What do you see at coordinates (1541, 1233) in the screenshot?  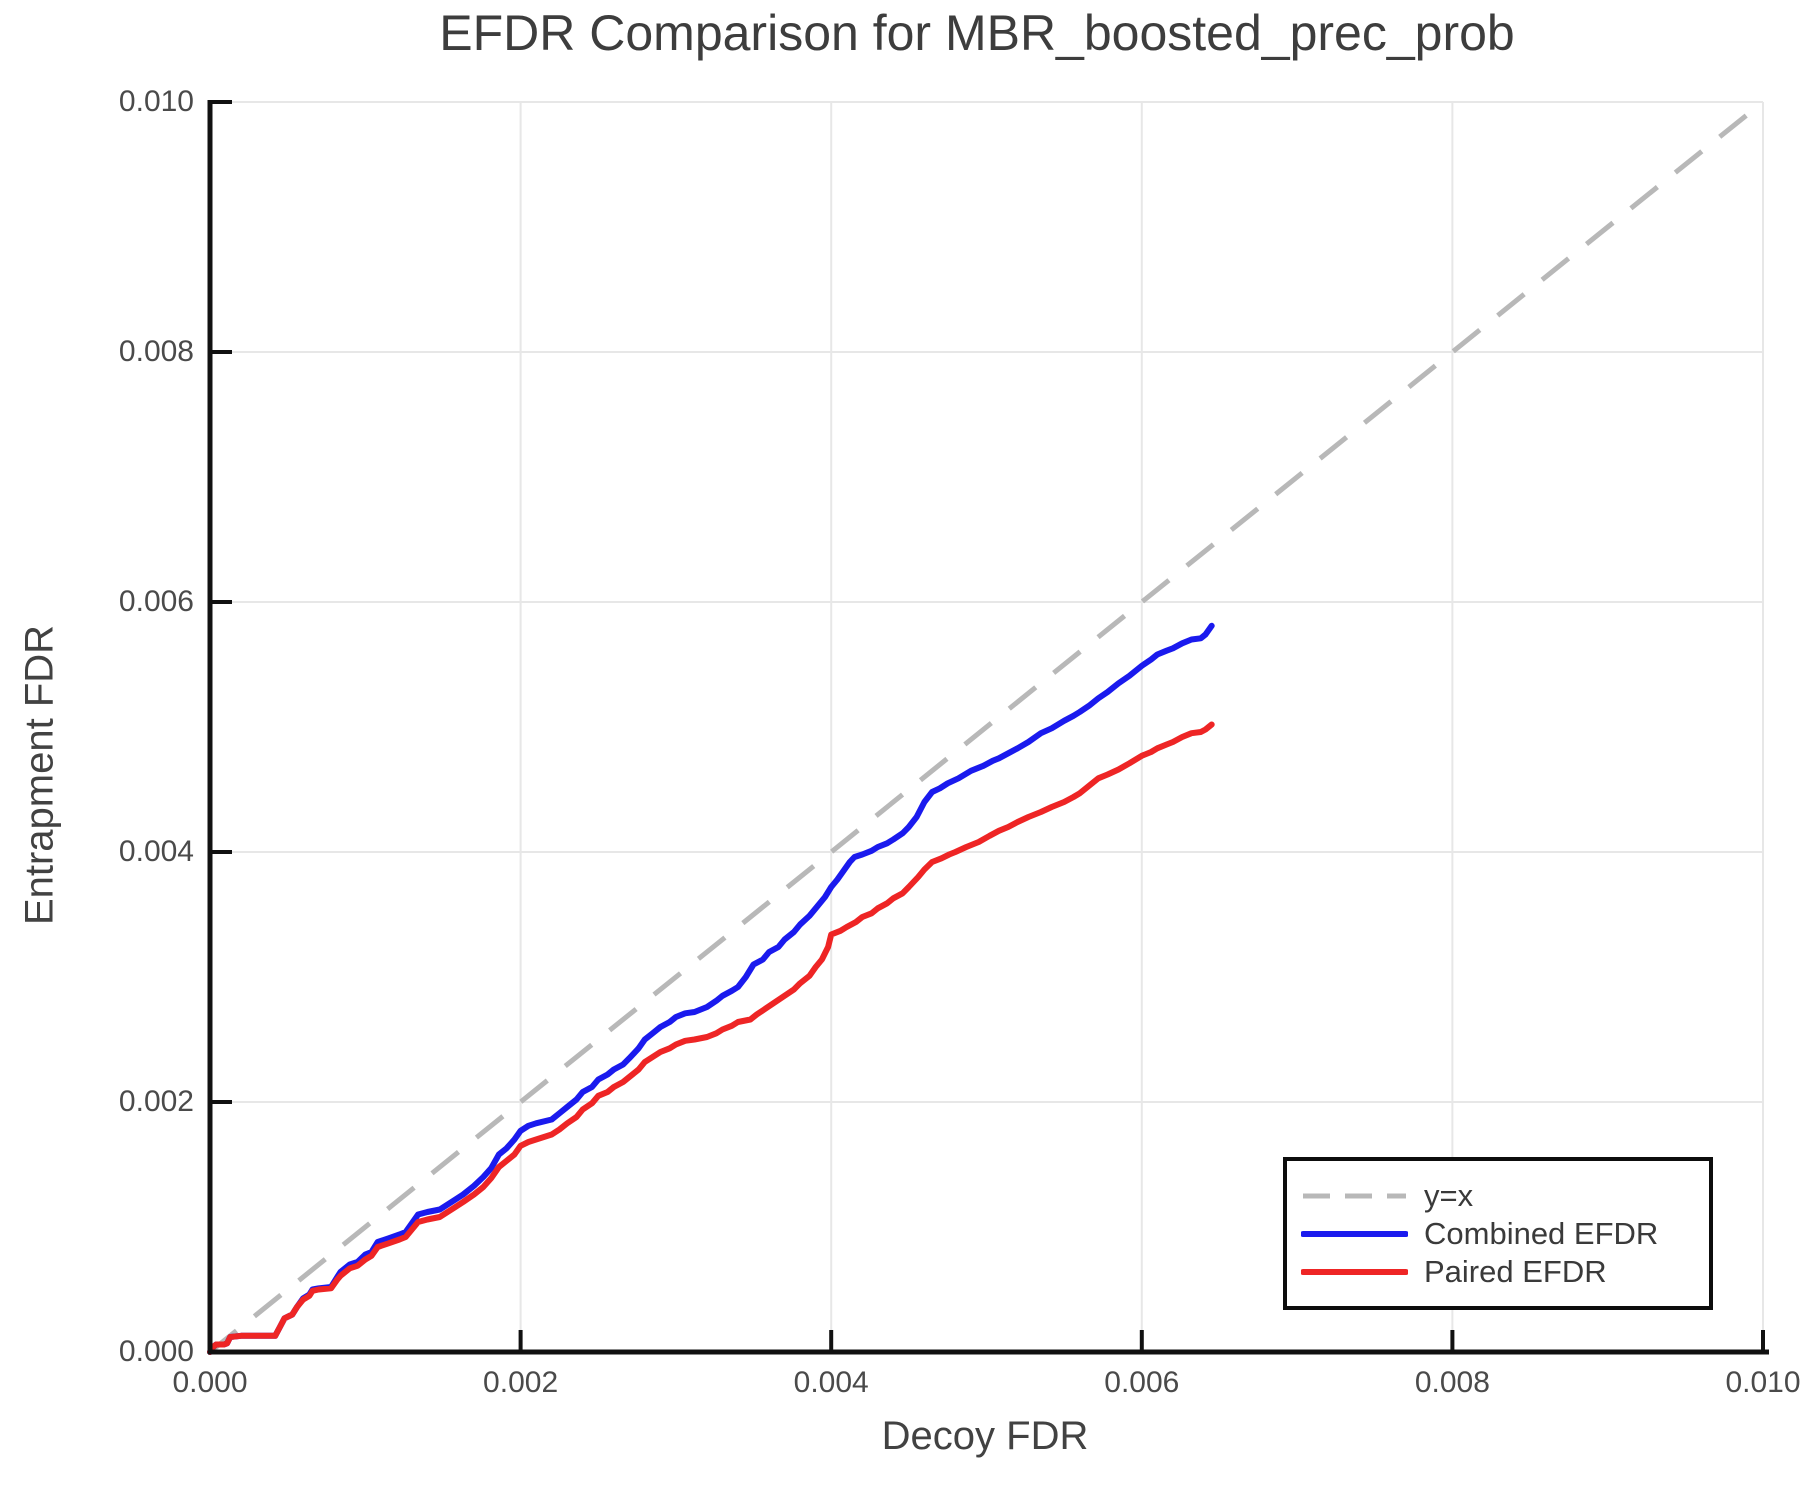 I see `legend-label-combined-efdr: Combined EFDR` at bounding box center [1541, 1233].